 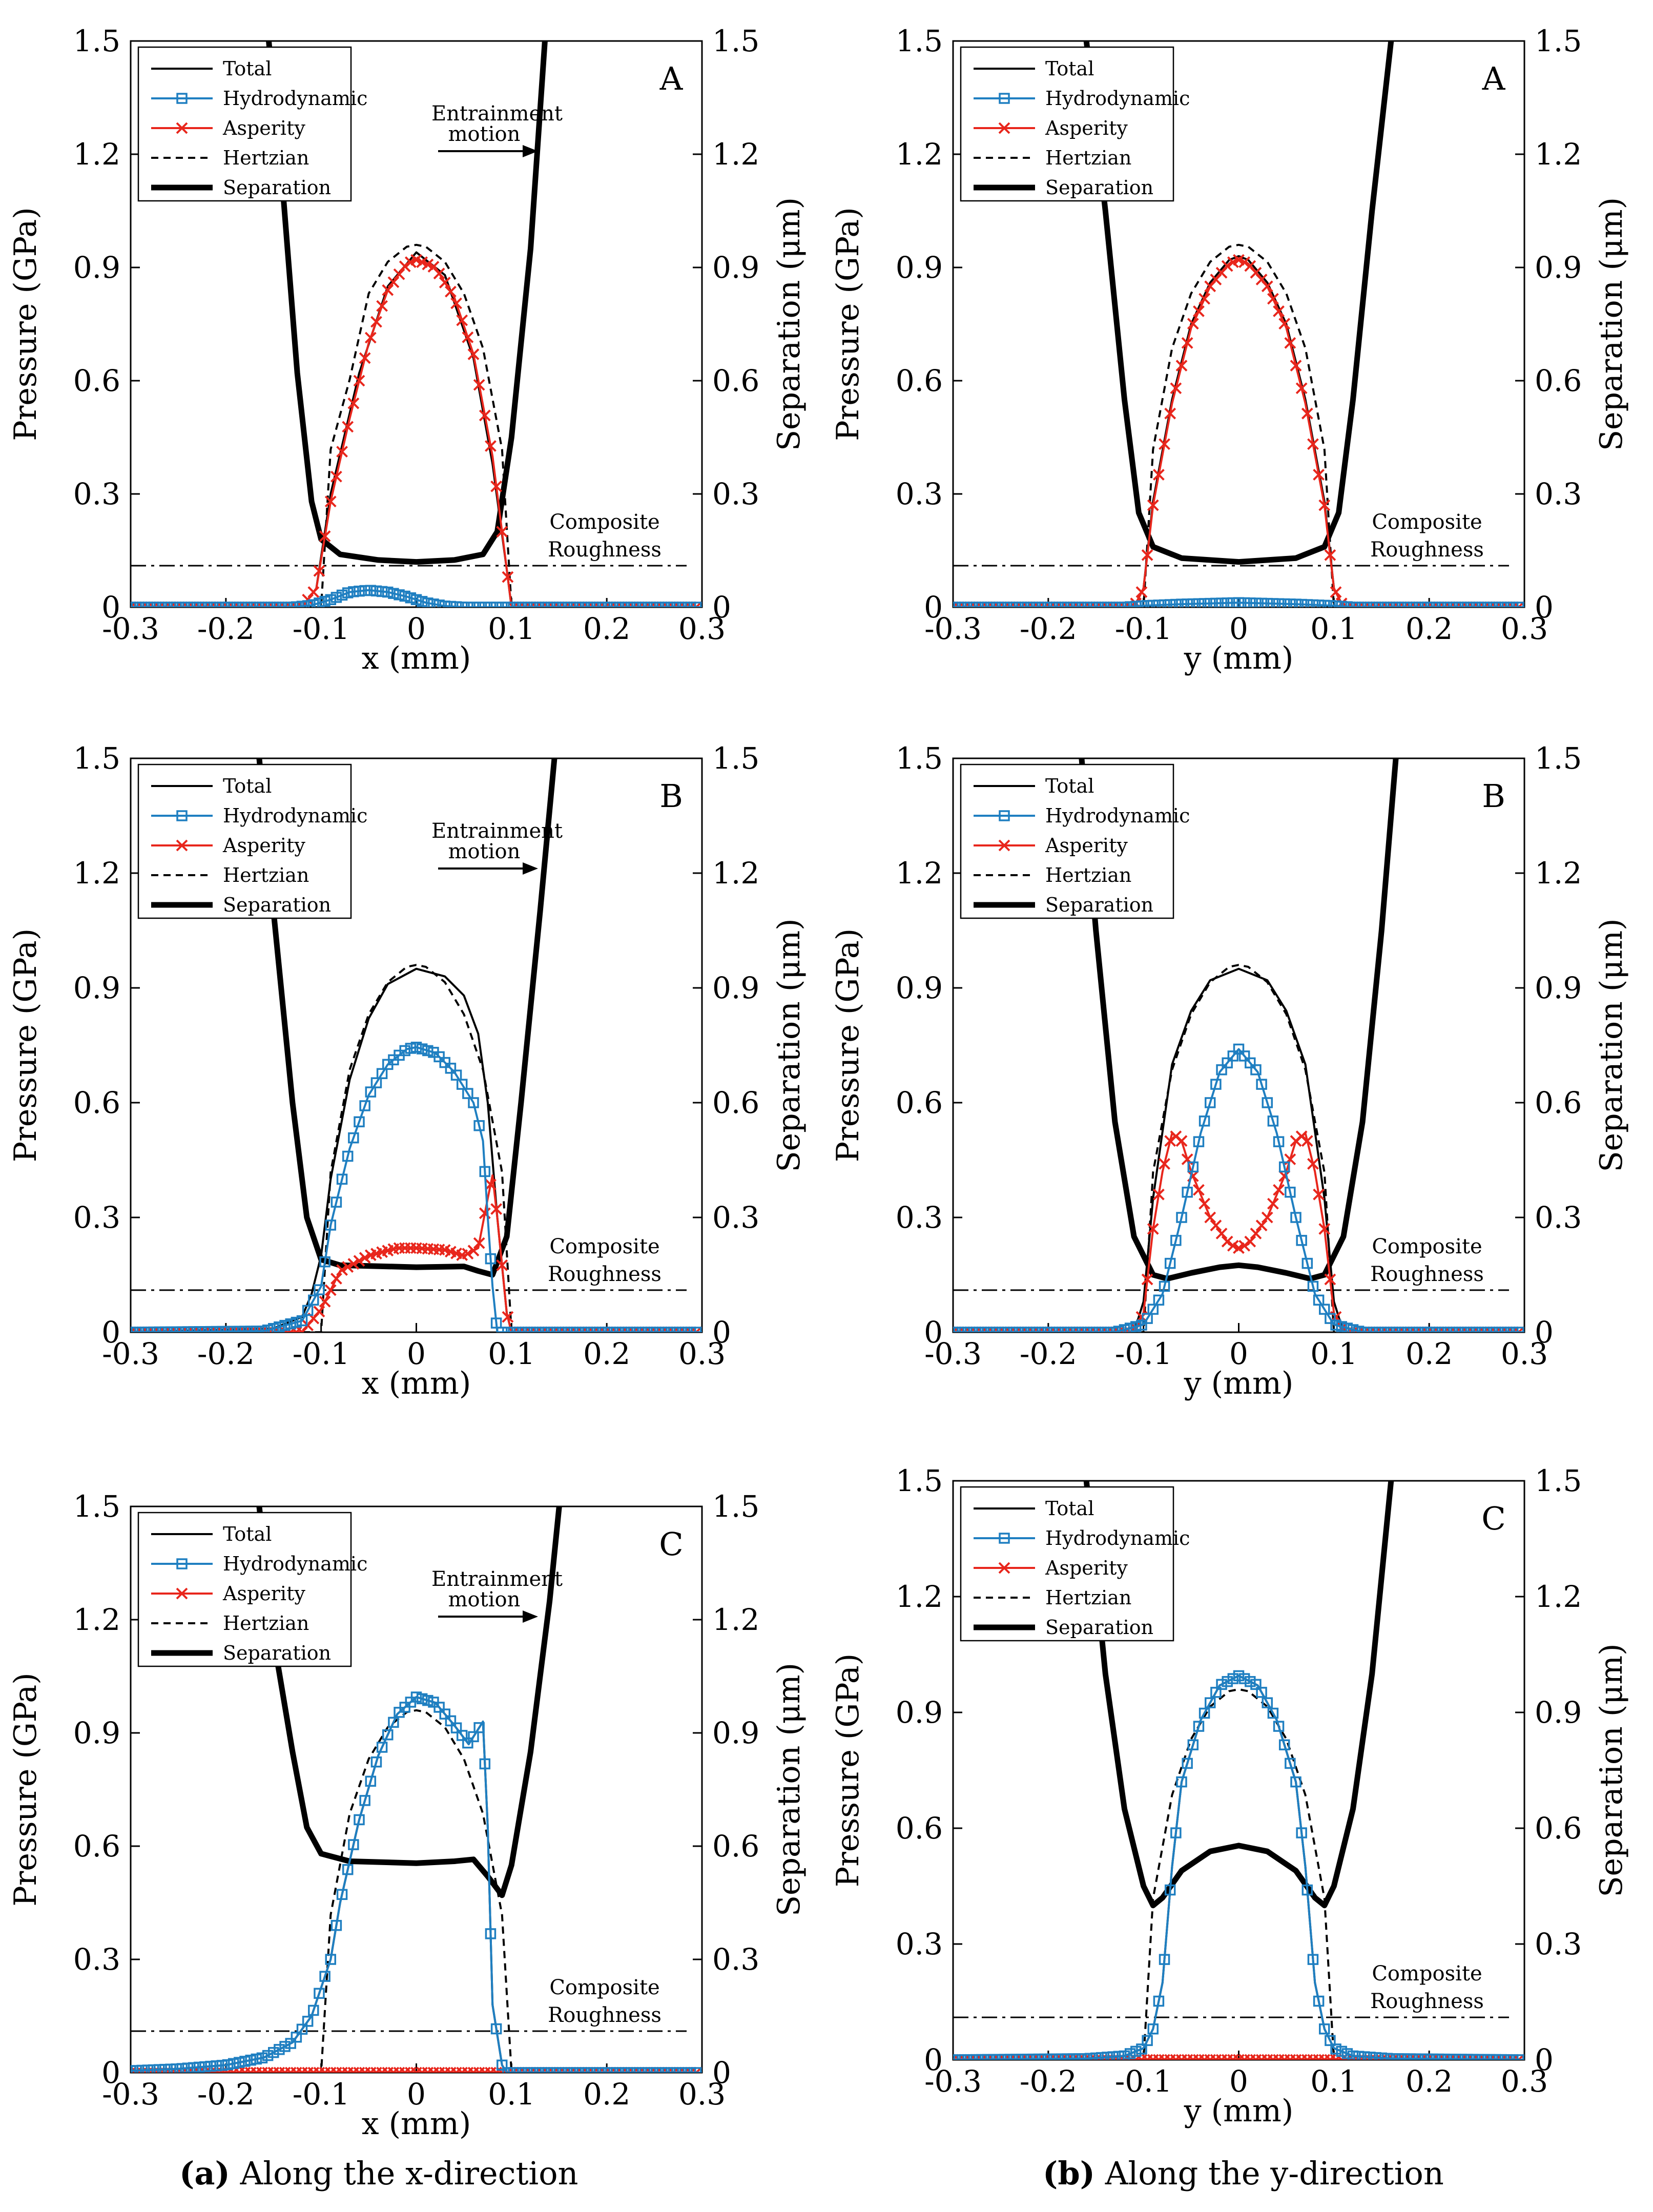 I want to click on x-tick-label: -0.3, so click(x=130, y=2094).